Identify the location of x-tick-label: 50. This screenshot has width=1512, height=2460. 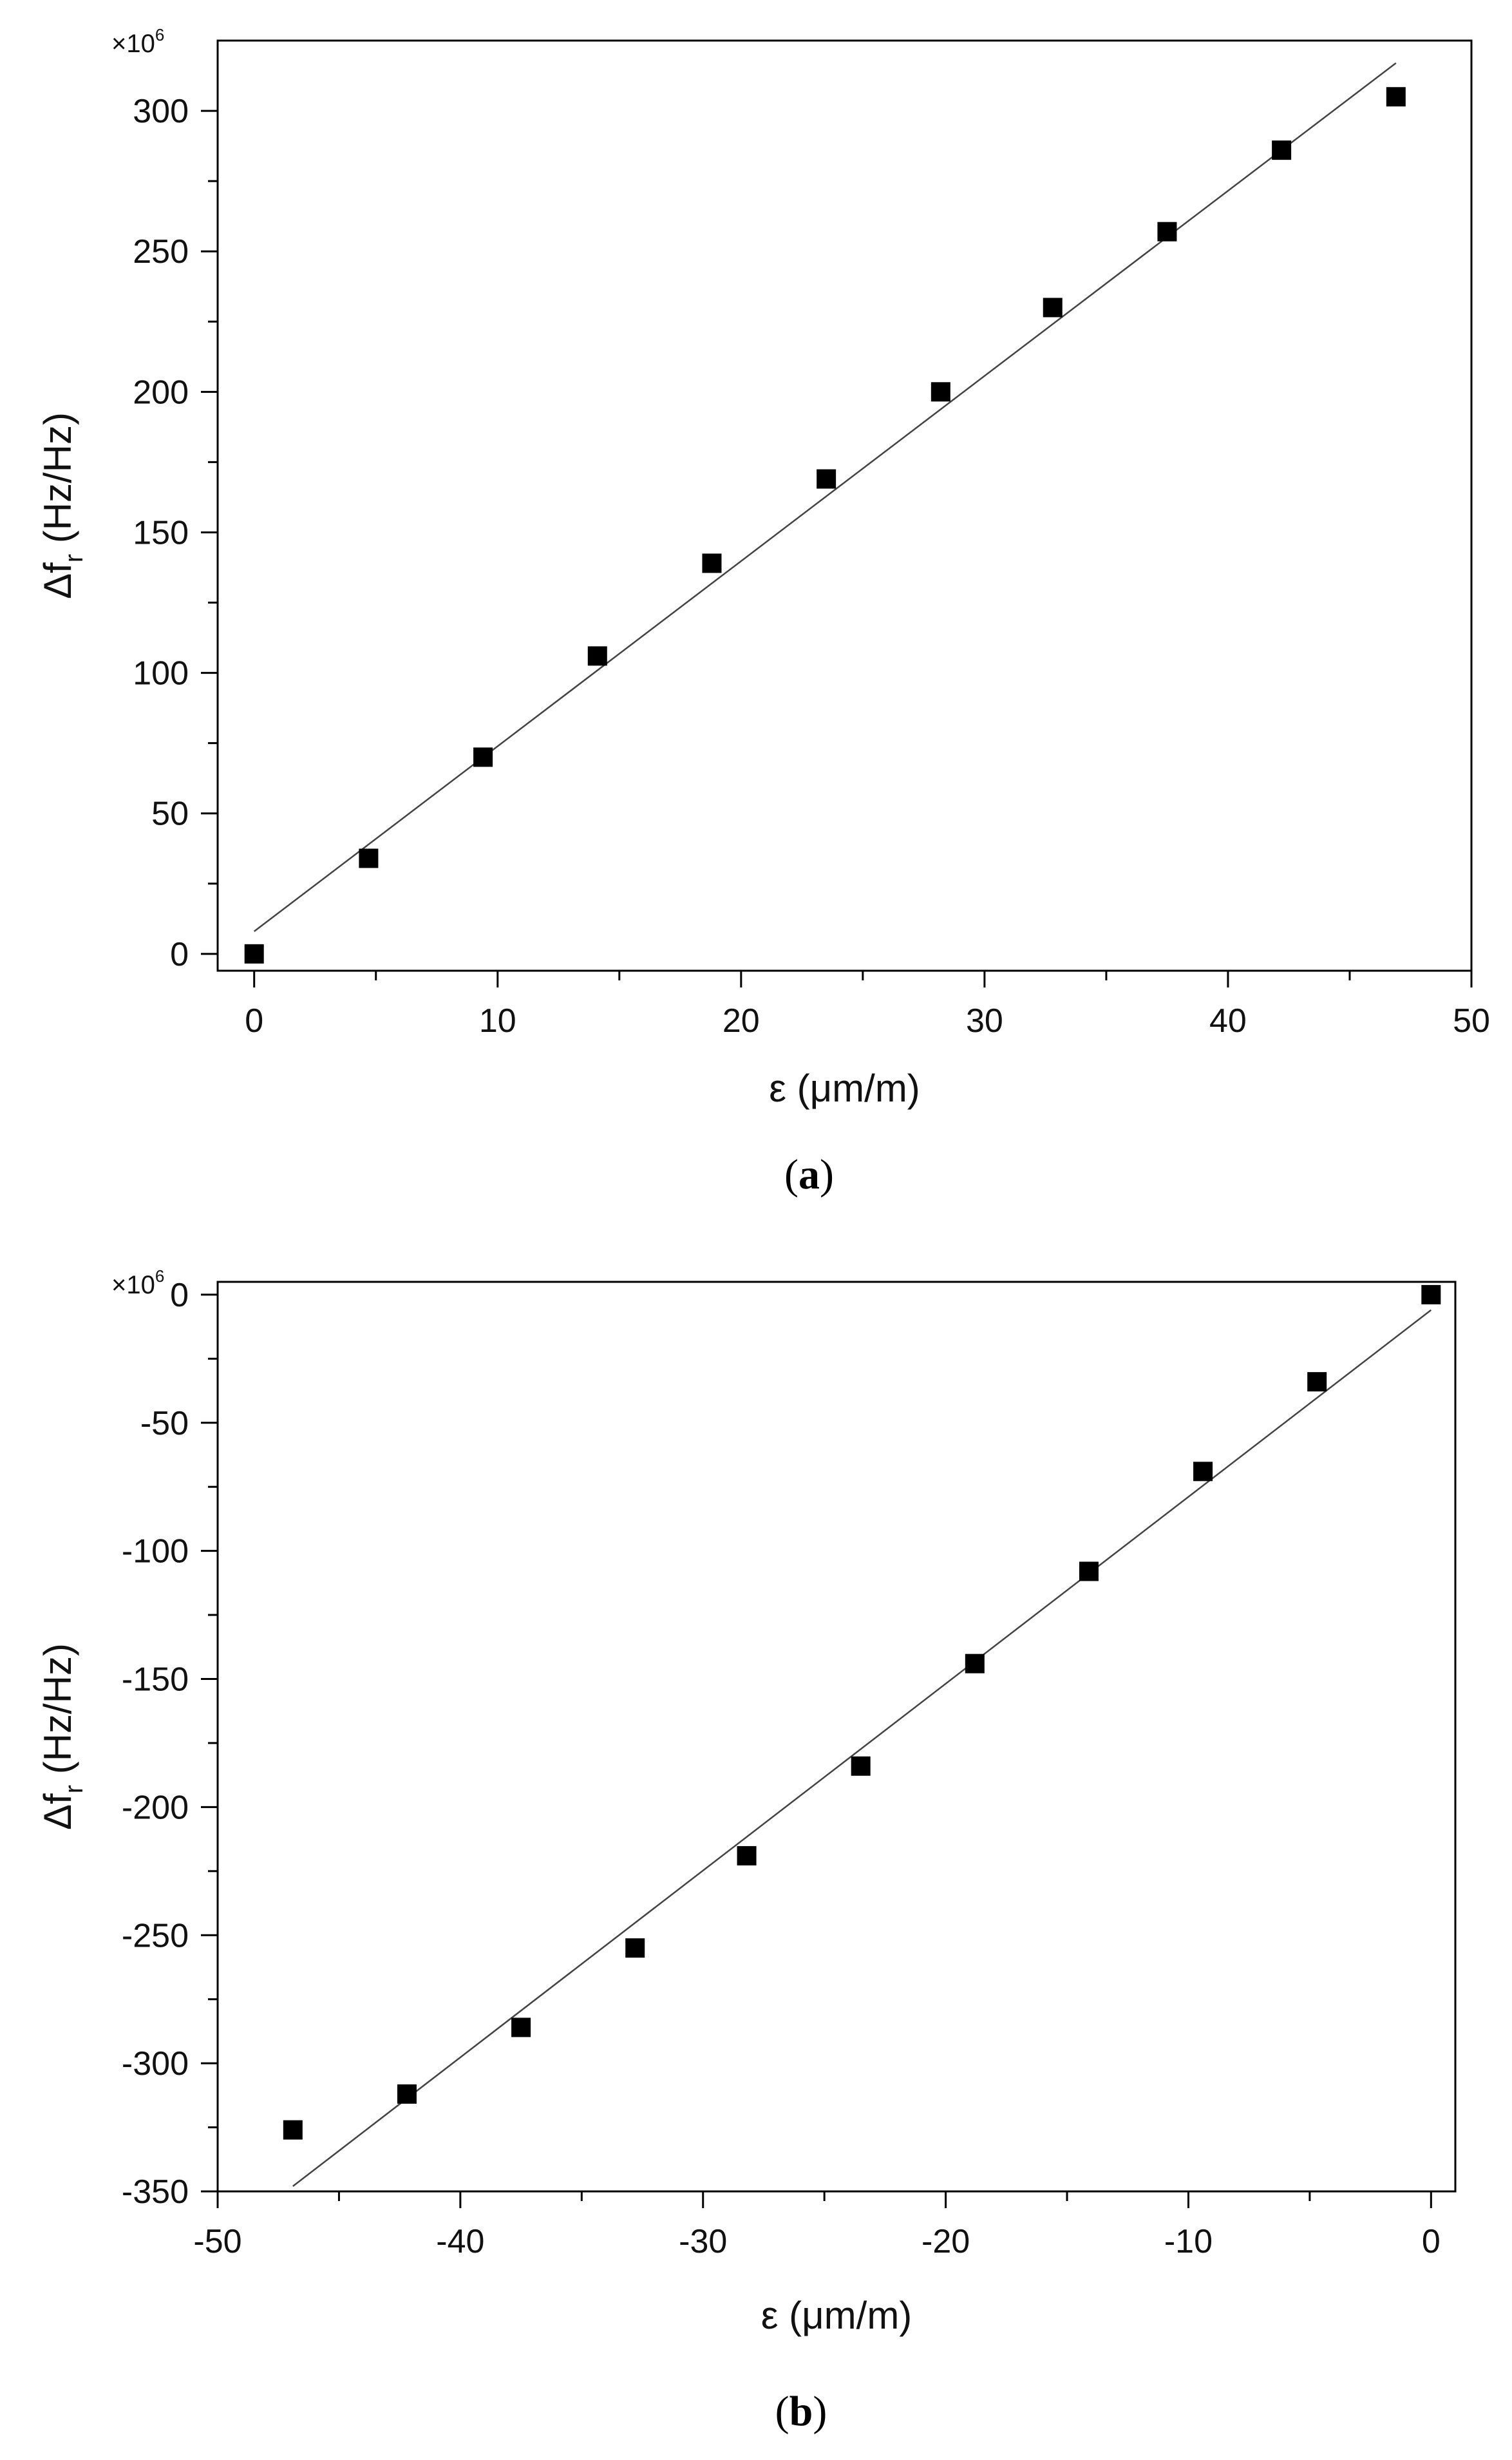
(1471, 1021).